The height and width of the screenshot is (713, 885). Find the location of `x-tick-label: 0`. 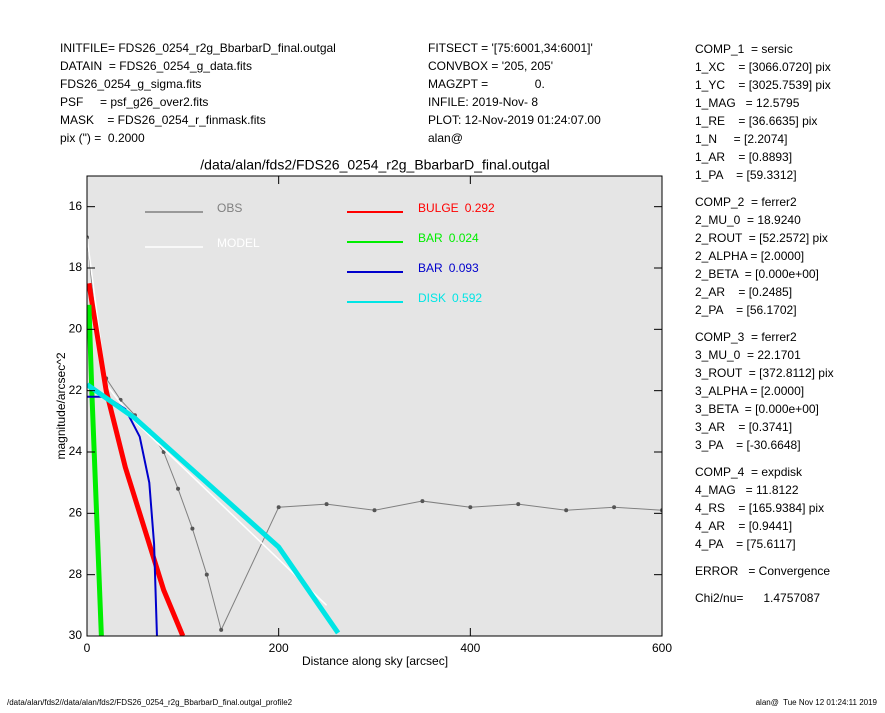

x-tick-label: 0 is located at coordinates (87, 648).